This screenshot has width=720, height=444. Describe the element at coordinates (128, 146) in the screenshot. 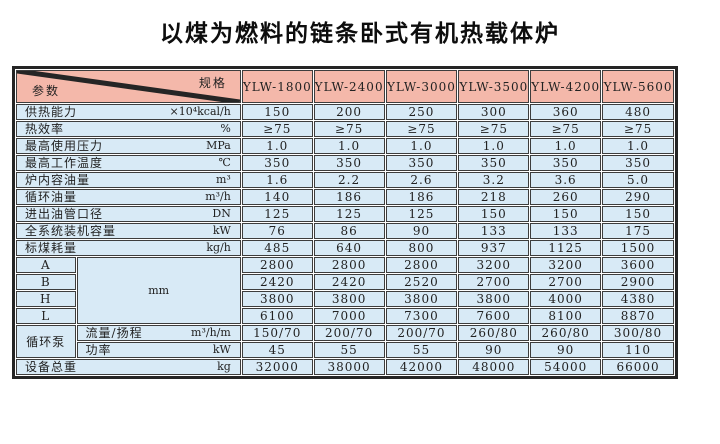

I see `param-label-cell: 最高使用压力 MPa` at that location.